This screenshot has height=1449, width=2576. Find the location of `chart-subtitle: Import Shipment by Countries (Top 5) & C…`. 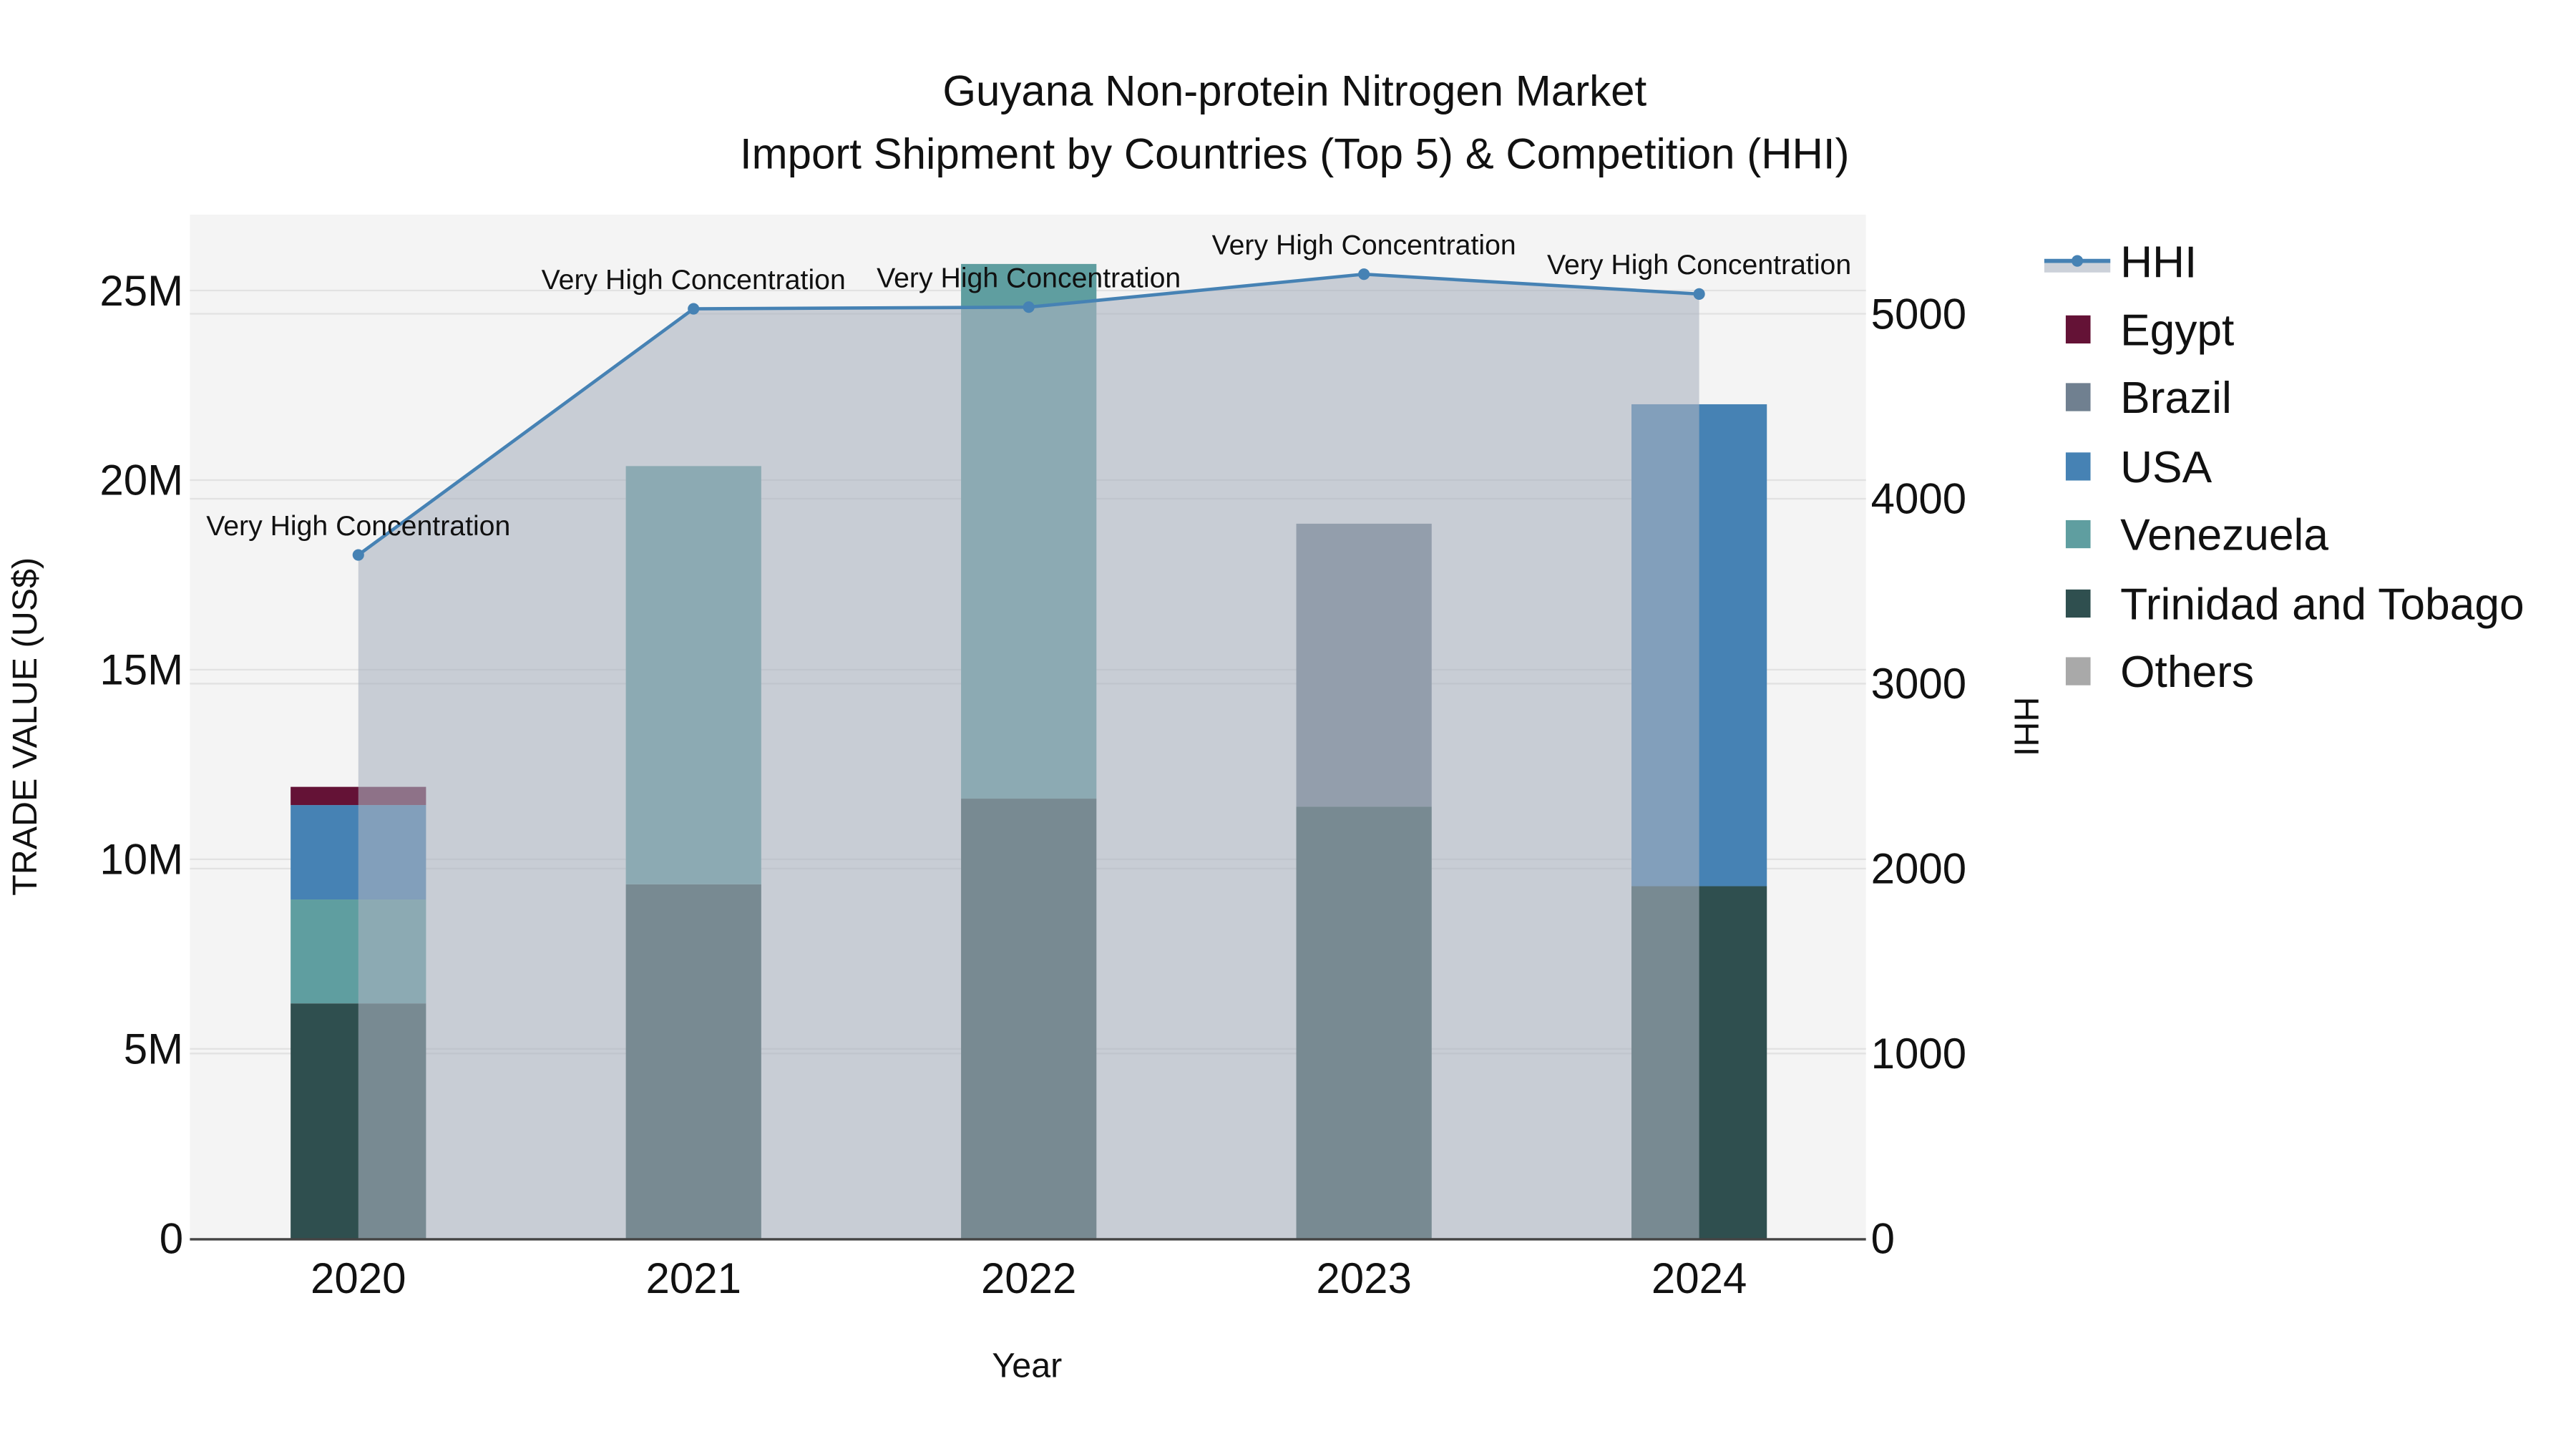

chart-subtitle: Import Shipment by Countries (Top 5) & C… is located at coordinates (1295, 153).